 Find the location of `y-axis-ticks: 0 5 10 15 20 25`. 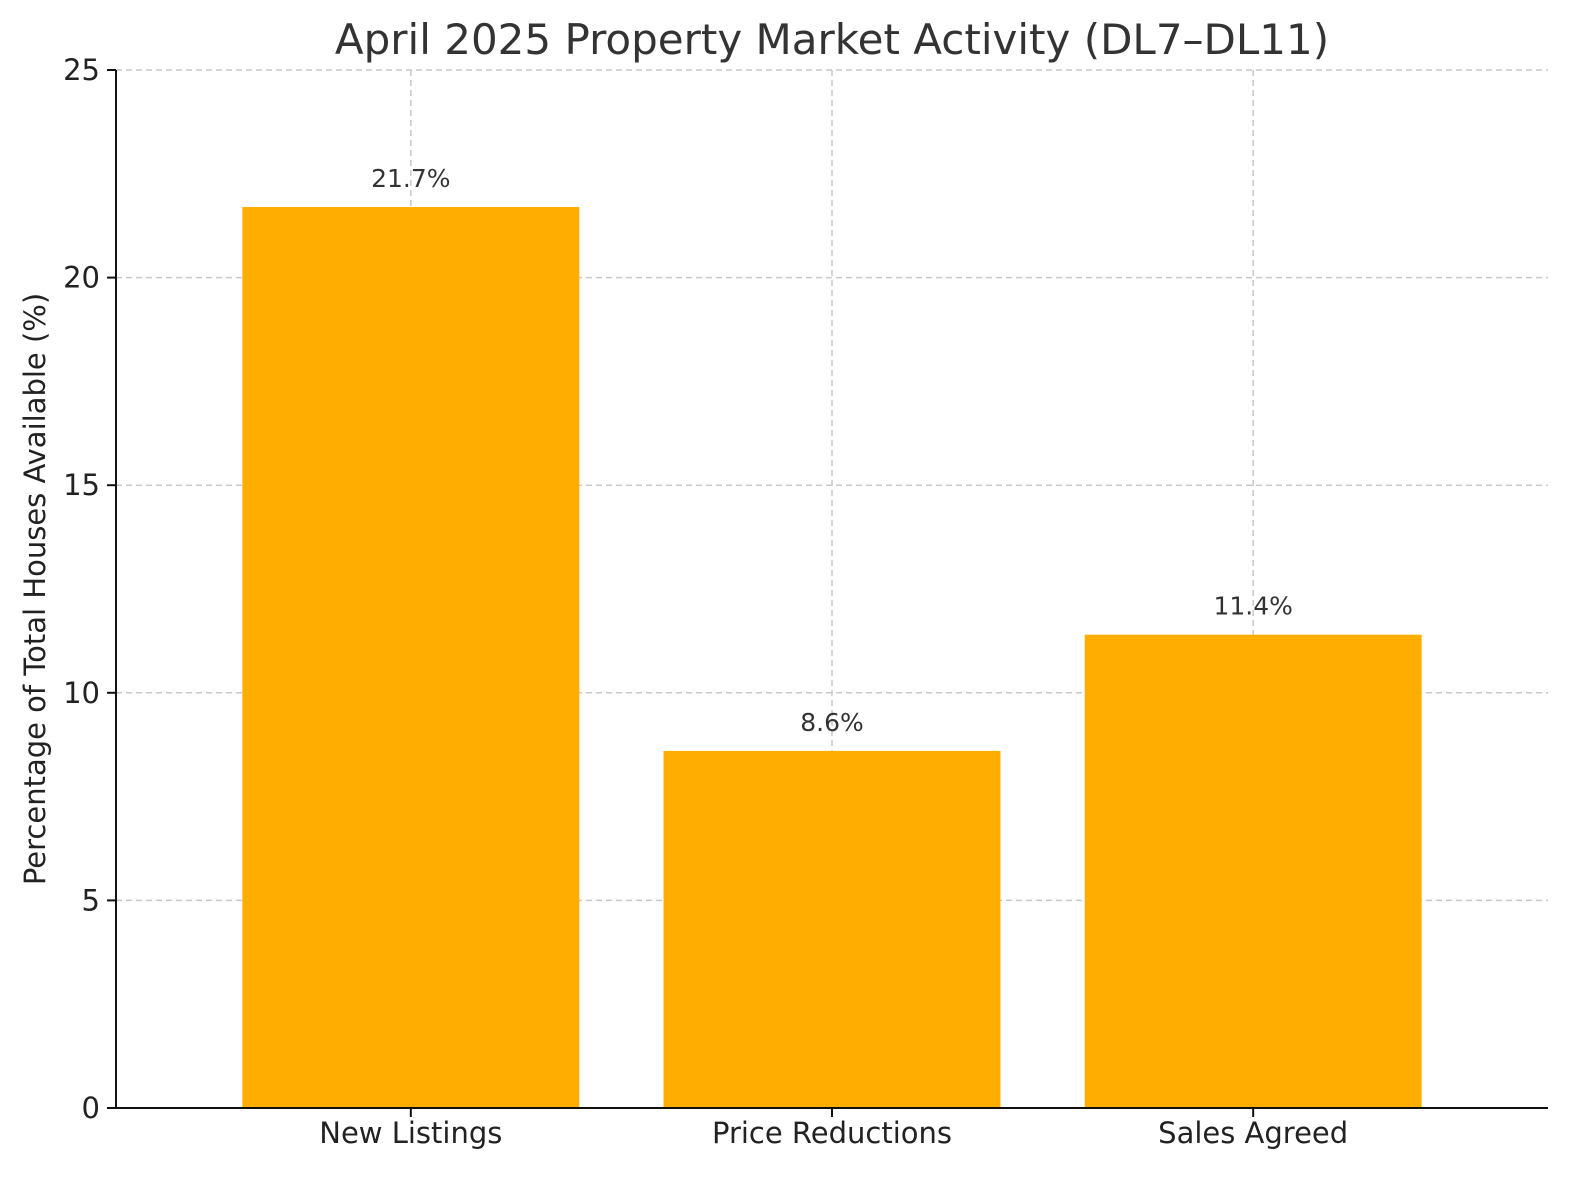

y-axis-ticks: 0 5 10 15 20 25 is located at coordinates (89, 589).